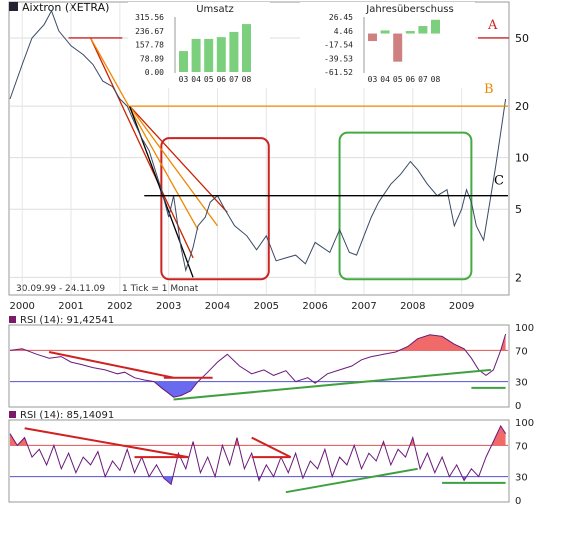 The height and width of the screenshot is (556, 564). What do you see at coordinates (234, 79) in the screenshot?
I see `umsatz-category-label: 07` at bounding box center [234, 79].